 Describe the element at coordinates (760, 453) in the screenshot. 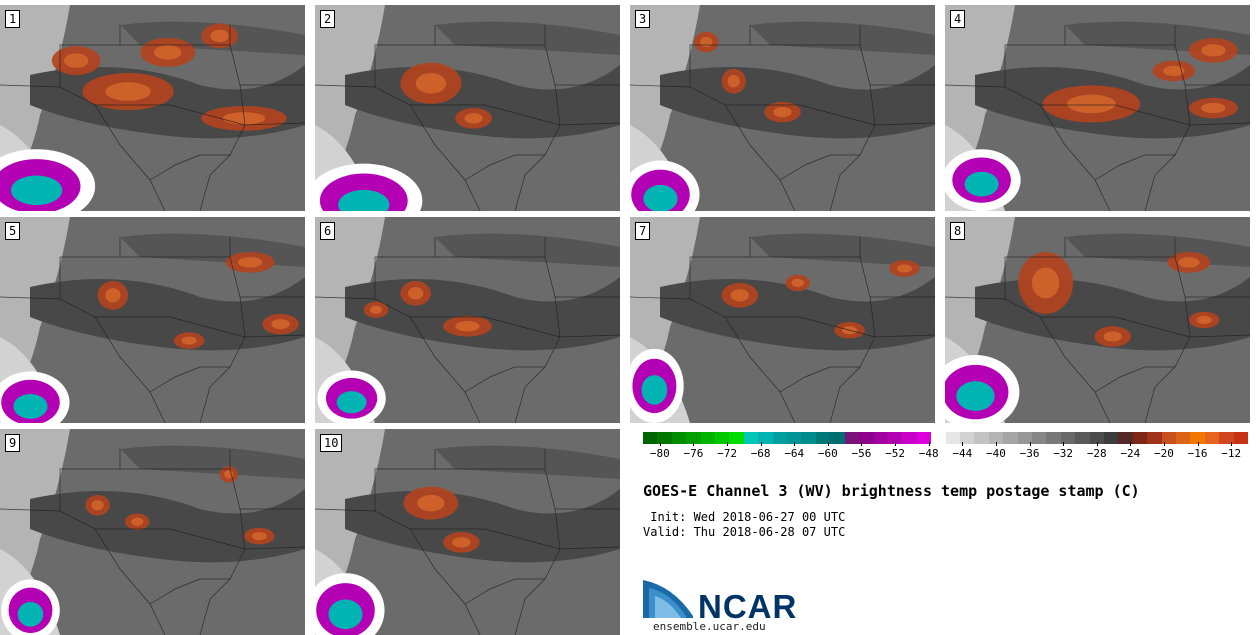

I see `colorbar-tick-label: −68` at that location.